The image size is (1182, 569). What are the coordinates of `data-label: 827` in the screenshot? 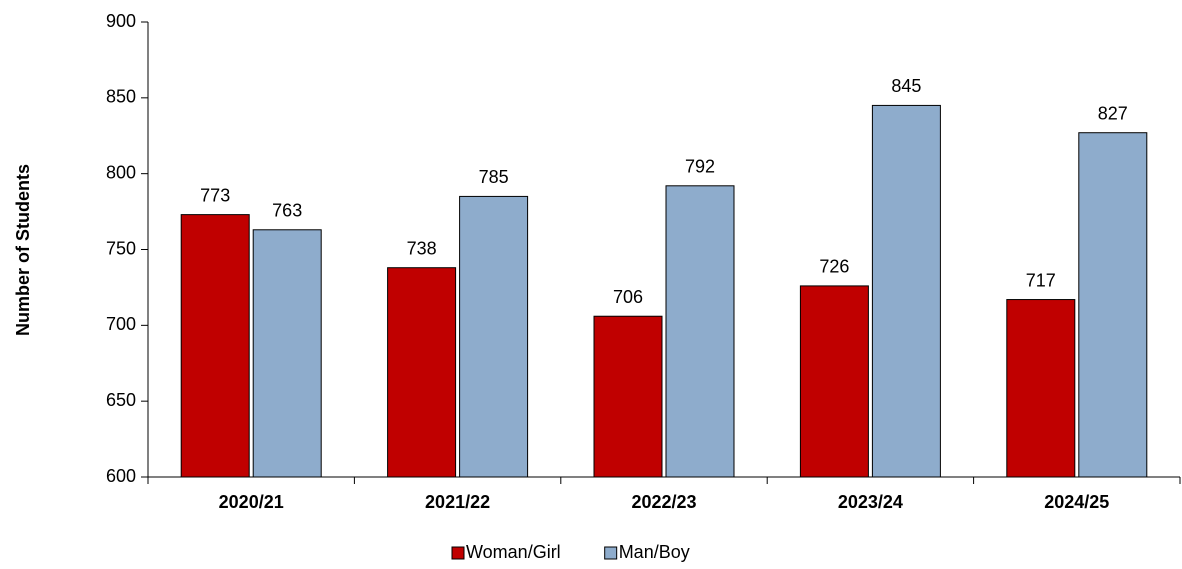 It's located at (1113, 113).